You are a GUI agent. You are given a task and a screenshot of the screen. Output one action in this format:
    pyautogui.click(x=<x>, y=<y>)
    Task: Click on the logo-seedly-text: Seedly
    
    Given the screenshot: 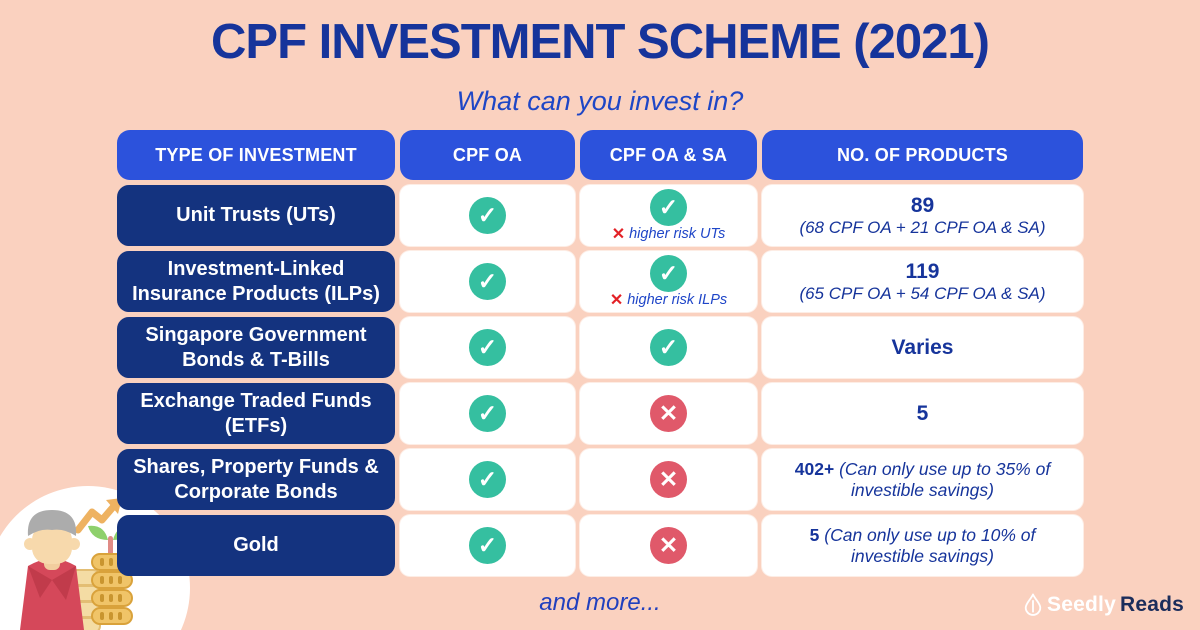 What is the action you would take?
    pyautogui.click(x=1081, y=604)
    